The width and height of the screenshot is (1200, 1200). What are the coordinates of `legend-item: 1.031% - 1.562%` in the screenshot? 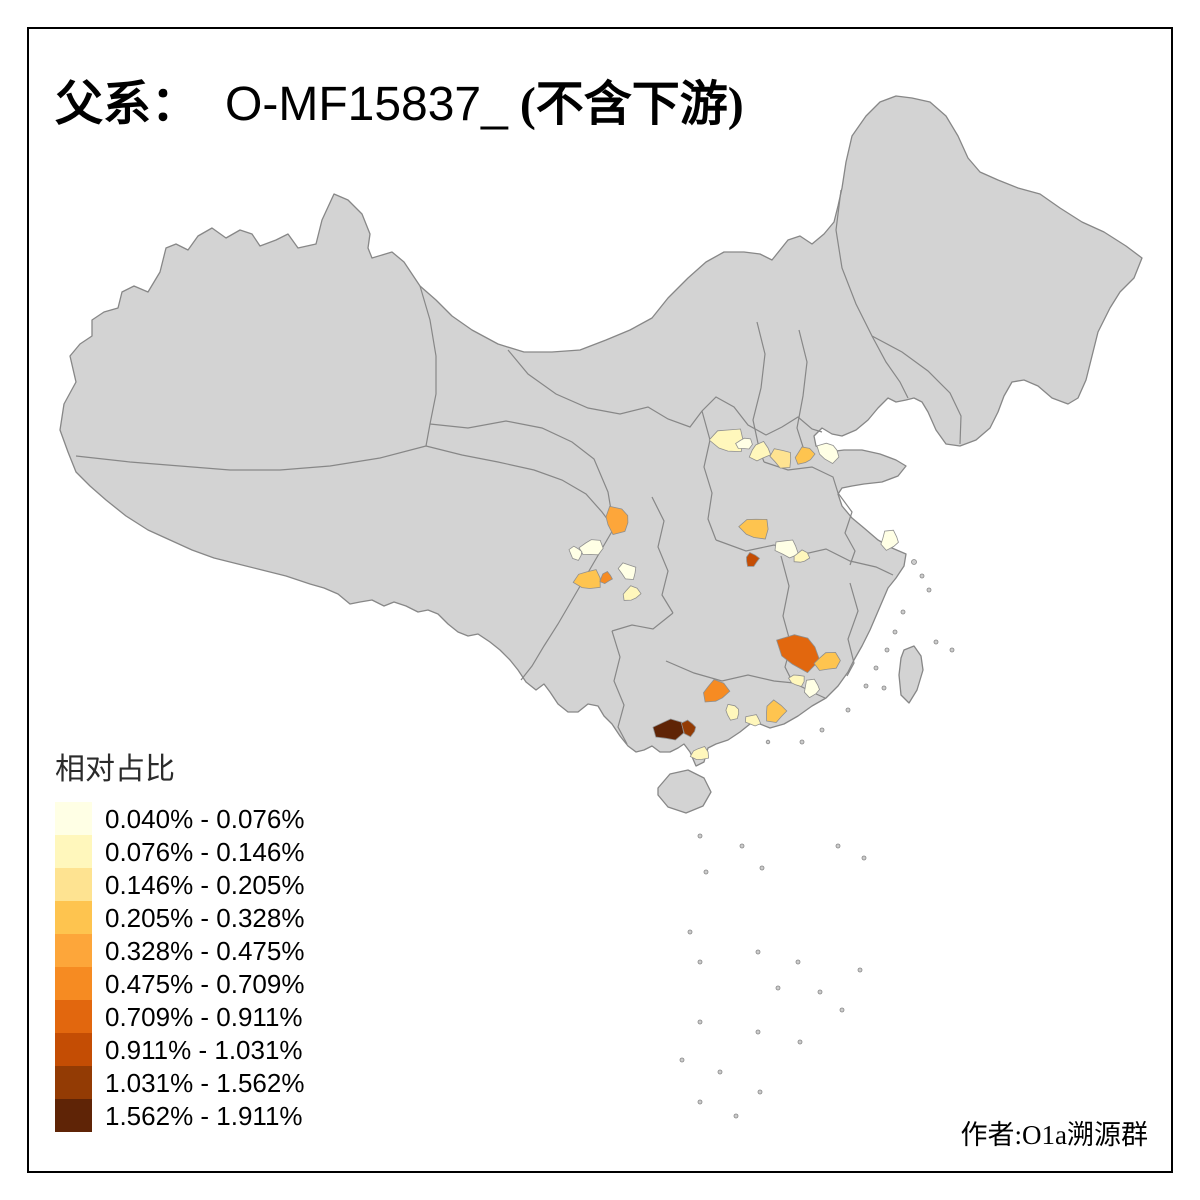 It's located at (179, 1082).